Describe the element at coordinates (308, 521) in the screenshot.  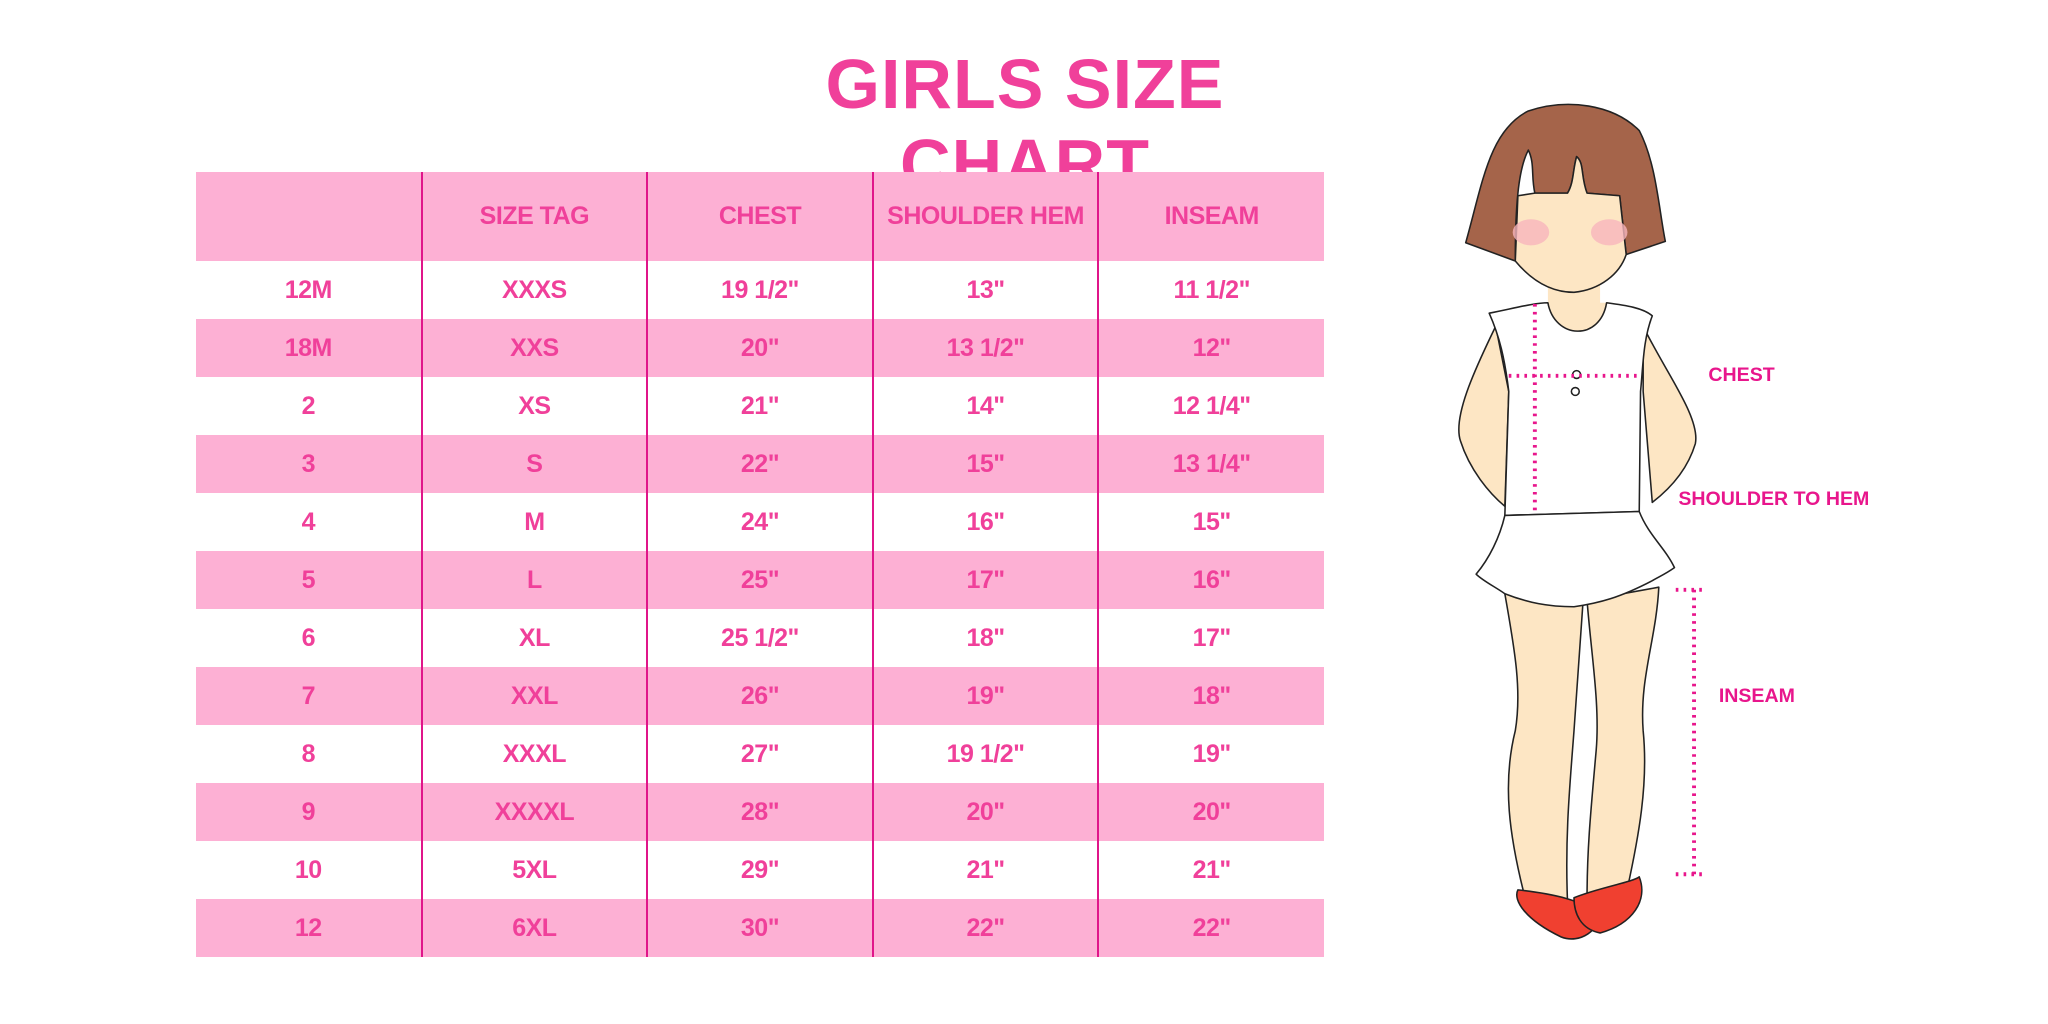
I see `table-cell: 4` at that location.